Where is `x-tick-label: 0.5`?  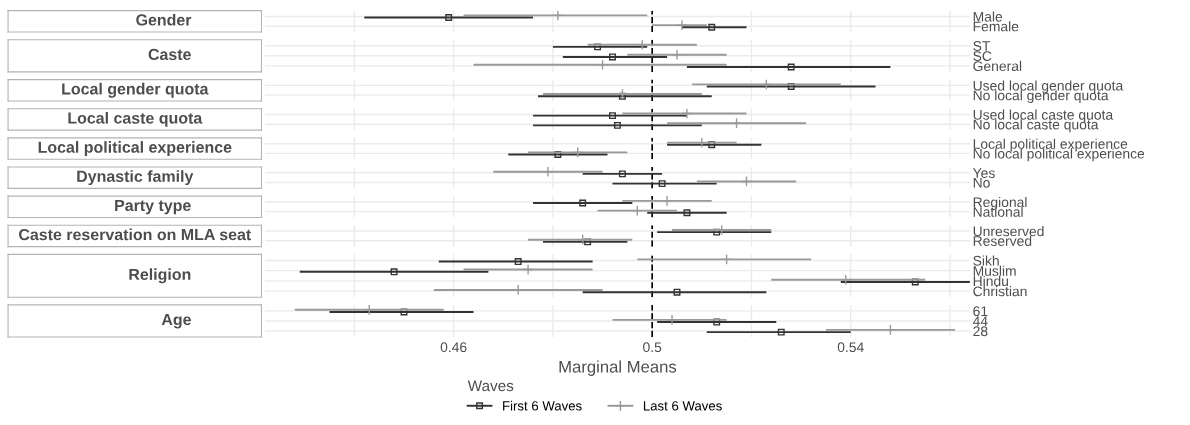
x-tick-label: 0.5 is located at coordinates (652, 347).